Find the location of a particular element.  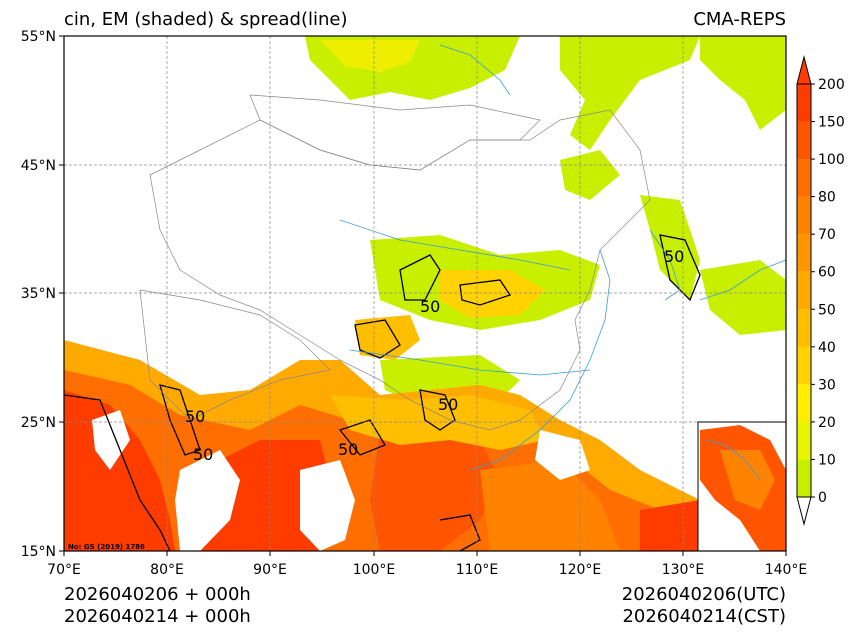

colorbar: 0 10 20 30 40 50 60 70 80 100 150 200 is located at coordinates (820, 290).